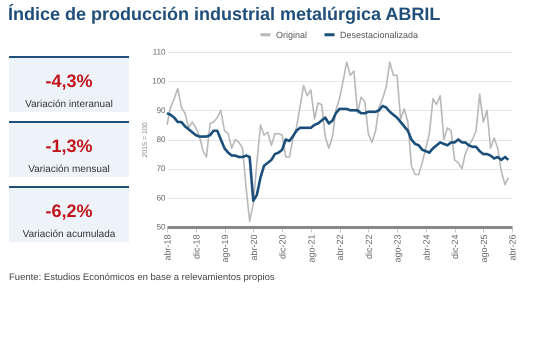 Image resolution: width=547 pixels, height=345 pixels. Describe the element at coordinates (224, 14) in the screenshot. I see `chart-title: Índice de producción industrial metalúrgica ABRIL` at that location.